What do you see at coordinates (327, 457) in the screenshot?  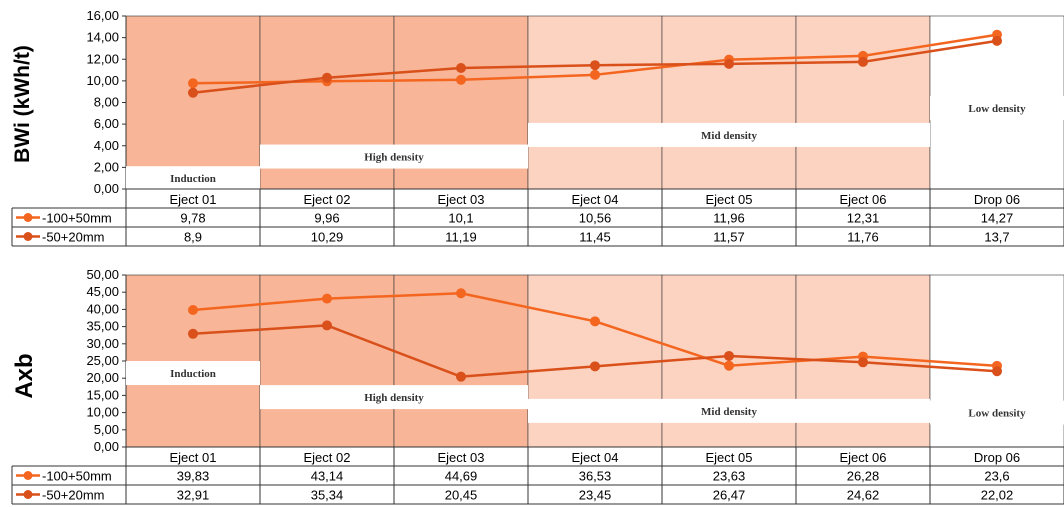 I see `axb-category-label: Eject 02` at bounding box center [327, 457].